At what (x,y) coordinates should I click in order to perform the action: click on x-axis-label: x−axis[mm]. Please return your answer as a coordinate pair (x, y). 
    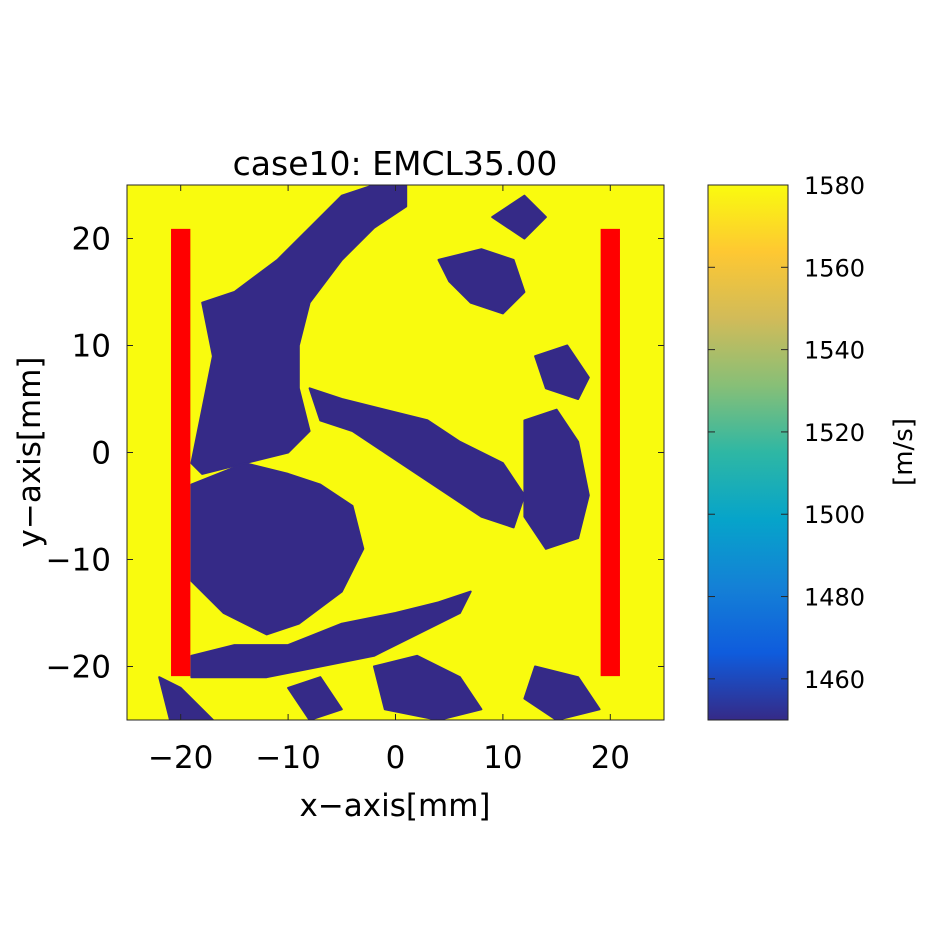
    Looking at the image, I should click on (394, 806).